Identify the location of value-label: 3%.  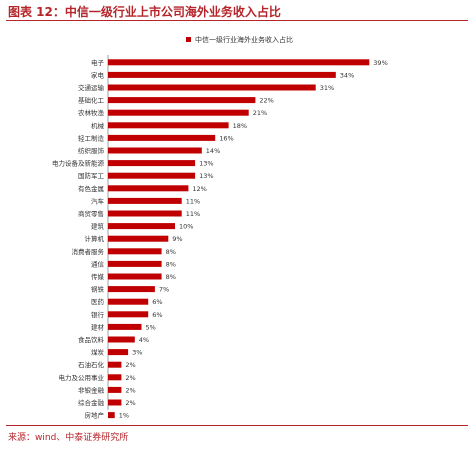
(137, 353).